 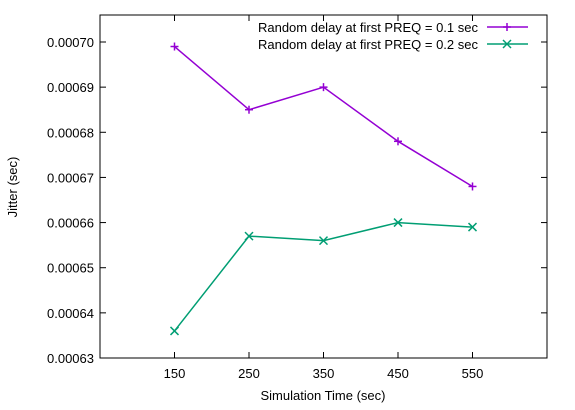 What do you see at coordinates (70, 177) in the screenshot?
I see `y-tick-label: 0.00067` at bounding box center [70, 177].